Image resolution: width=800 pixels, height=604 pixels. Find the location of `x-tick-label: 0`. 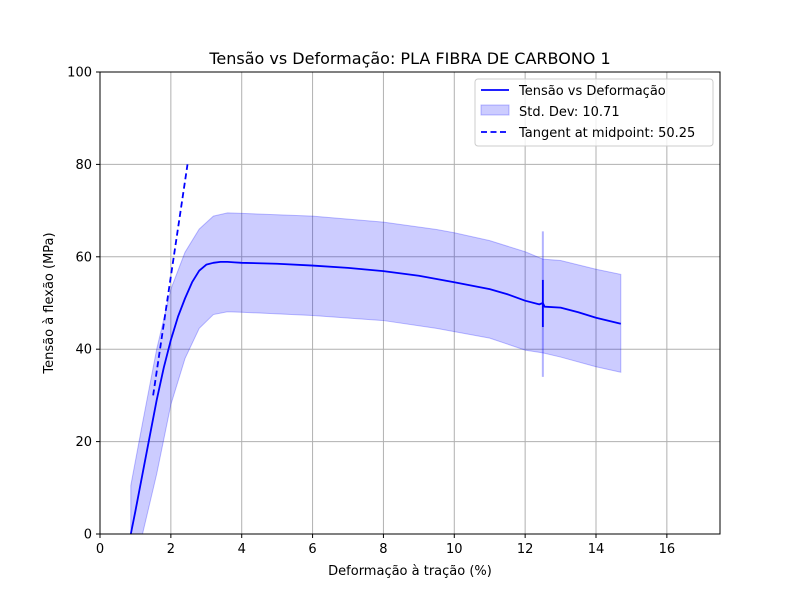

x-tick-label: 0 is located at coordinates (100, 549).